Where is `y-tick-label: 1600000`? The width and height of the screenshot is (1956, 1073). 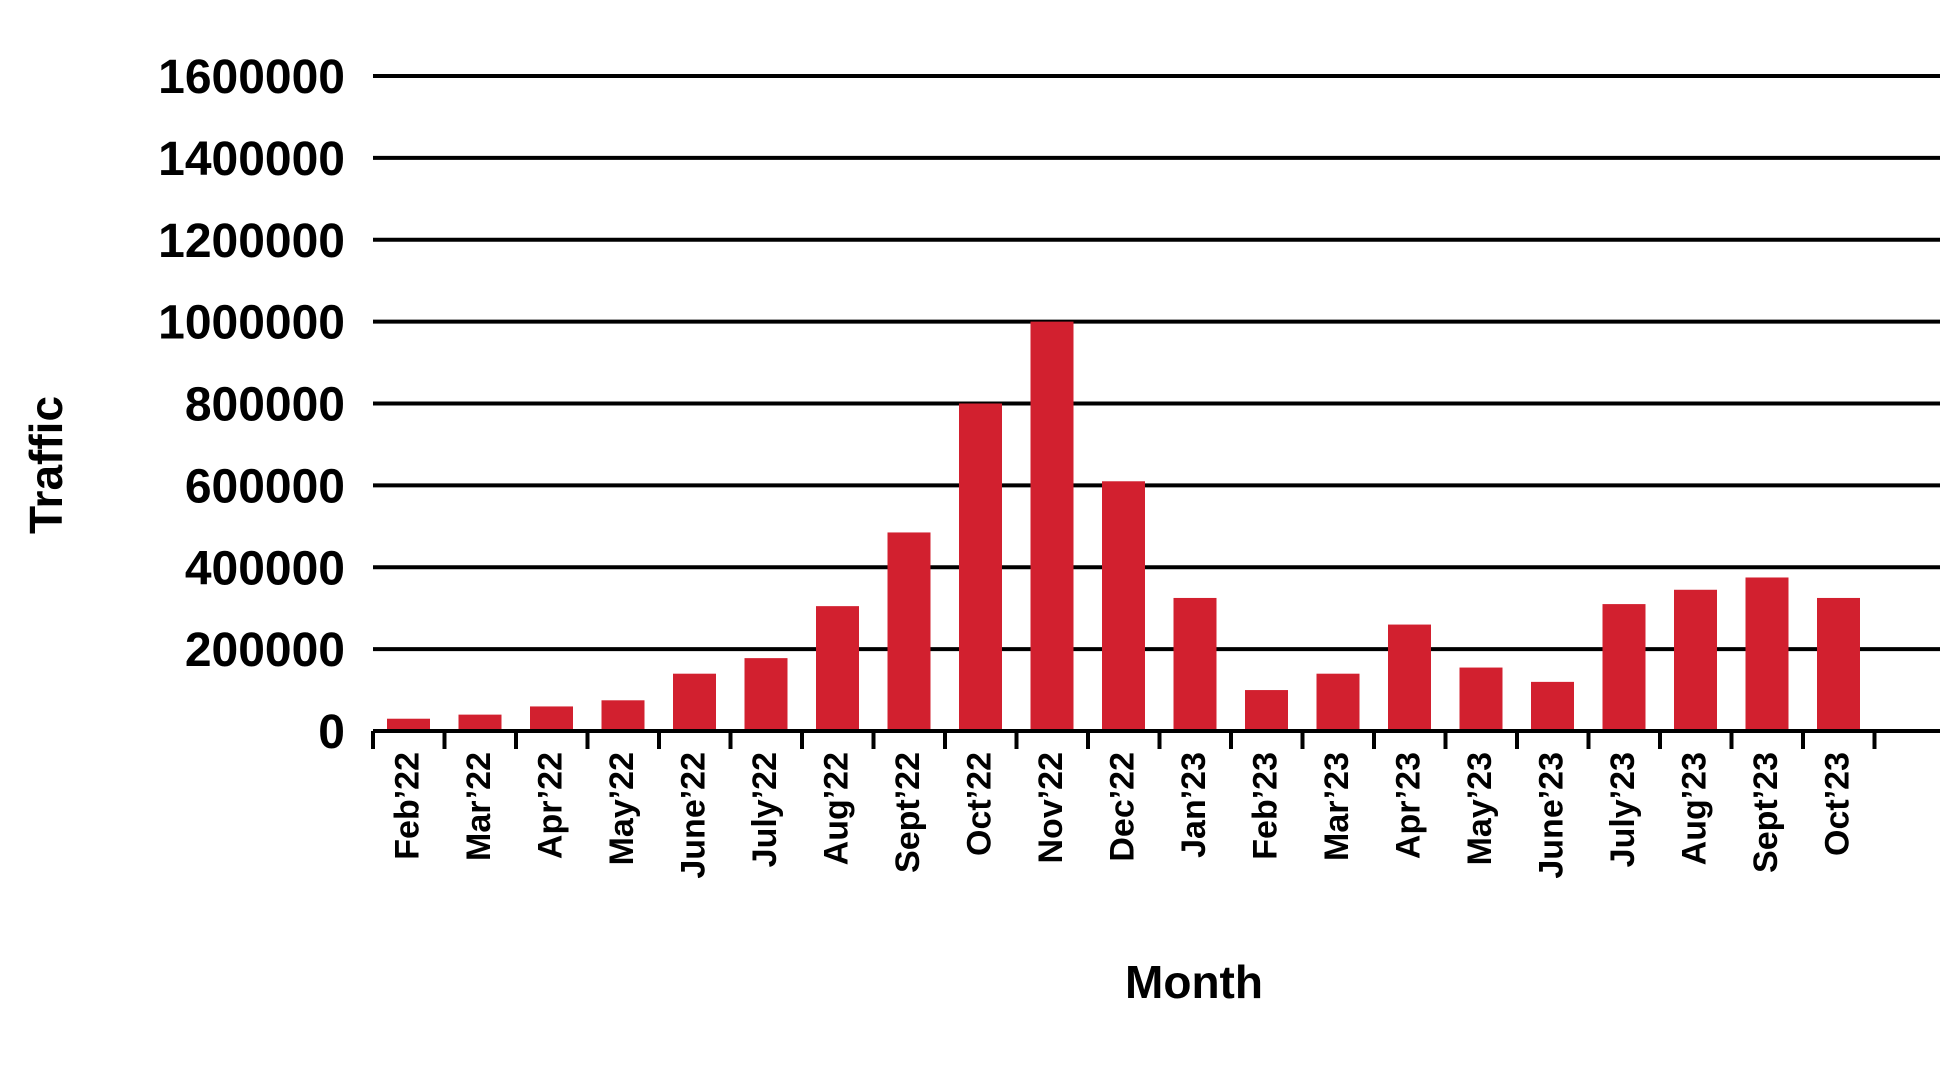
y-tick-label: 1600000 is located at coordinates (251, 77).